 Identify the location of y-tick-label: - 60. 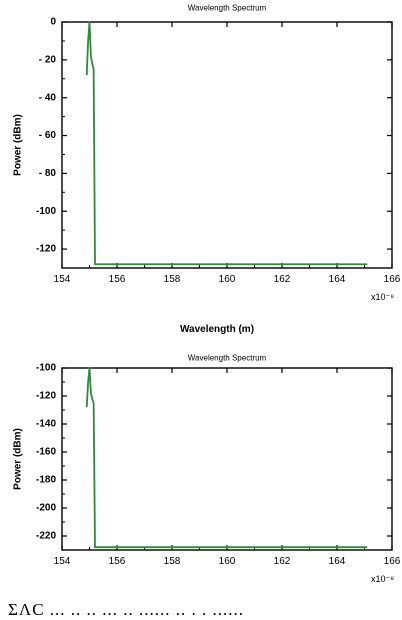
(48, 135).